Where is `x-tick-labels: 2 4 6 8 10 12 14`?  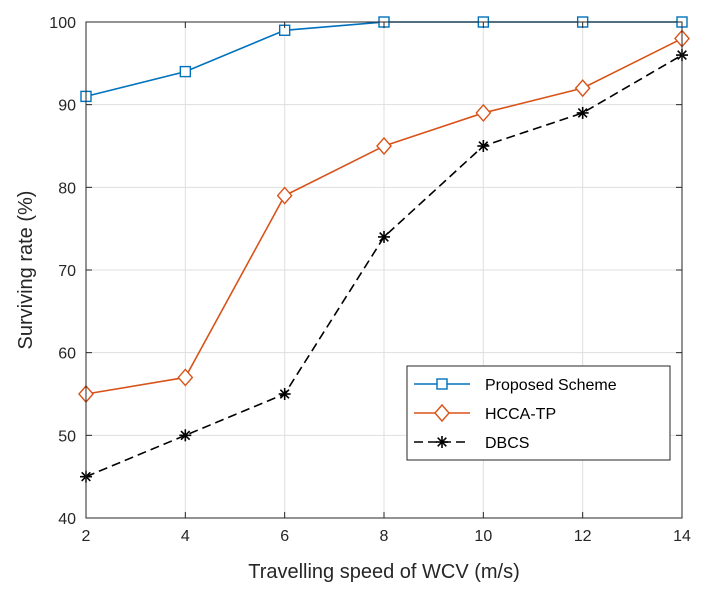 x-tick-labels: 2 4 6 8 10 12 14 is located at coordinates (386, 536).